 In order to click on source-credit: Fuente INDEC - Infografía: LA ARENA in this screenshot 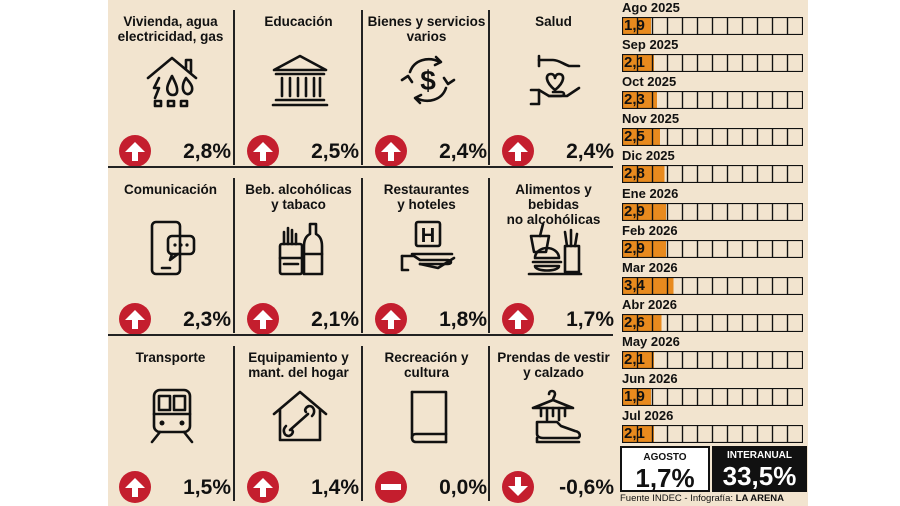, I will do `click(714, 498)`.